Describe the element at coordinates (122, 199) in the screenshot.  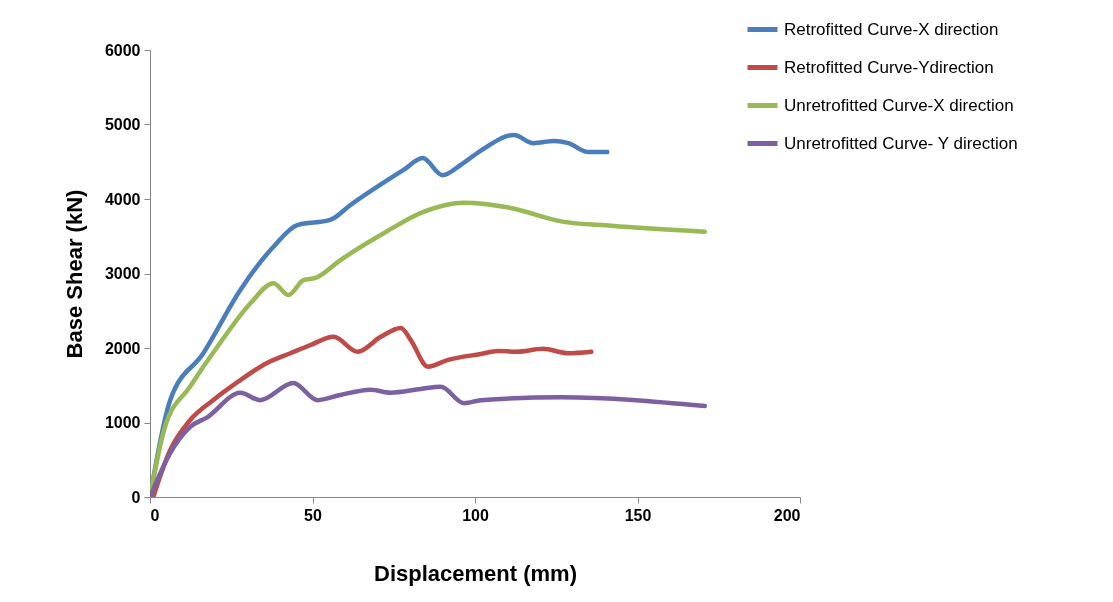
I see `y-tick-label: 4000` at that location.